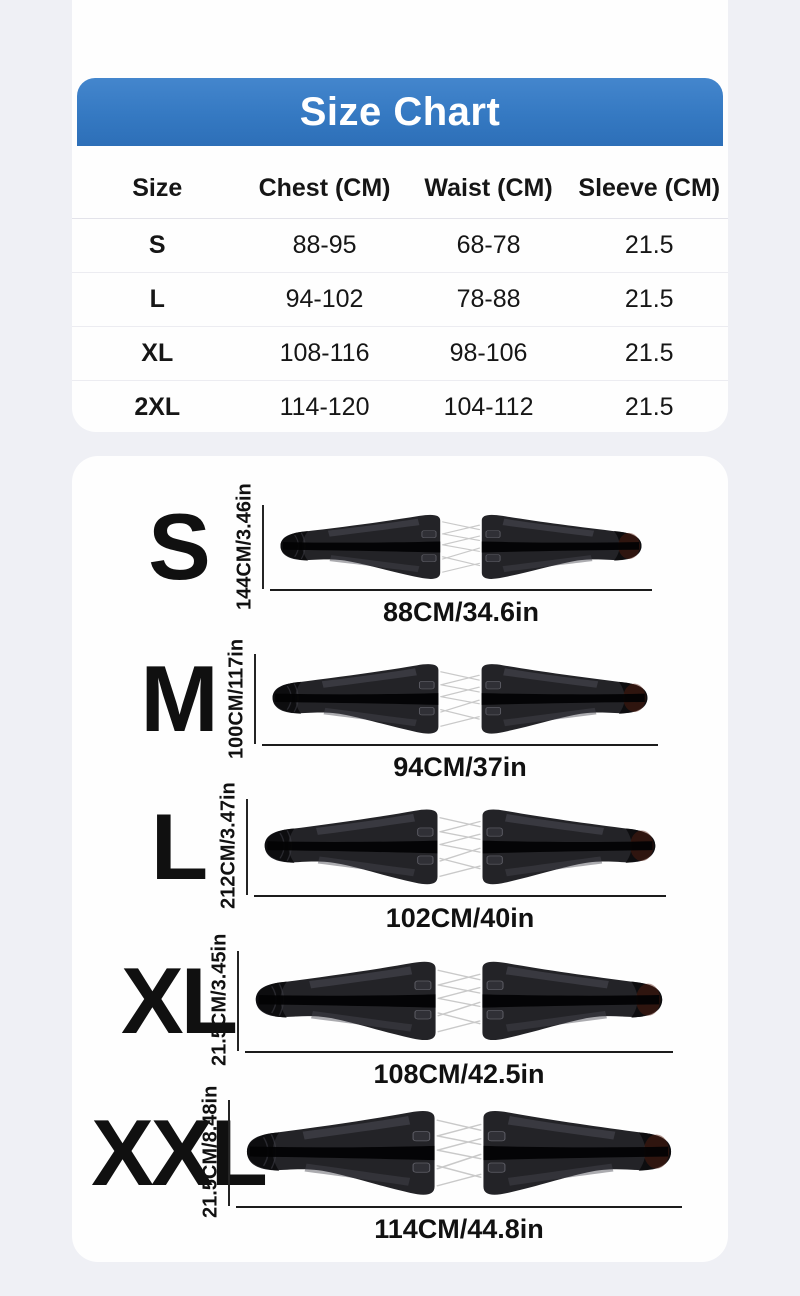 The height and width of the screenshot is (1296, 800). Describe the element at coordinates (400, 300) in the screenshot. I see `table-row: L 94-102 78-88 21.5` at that location.